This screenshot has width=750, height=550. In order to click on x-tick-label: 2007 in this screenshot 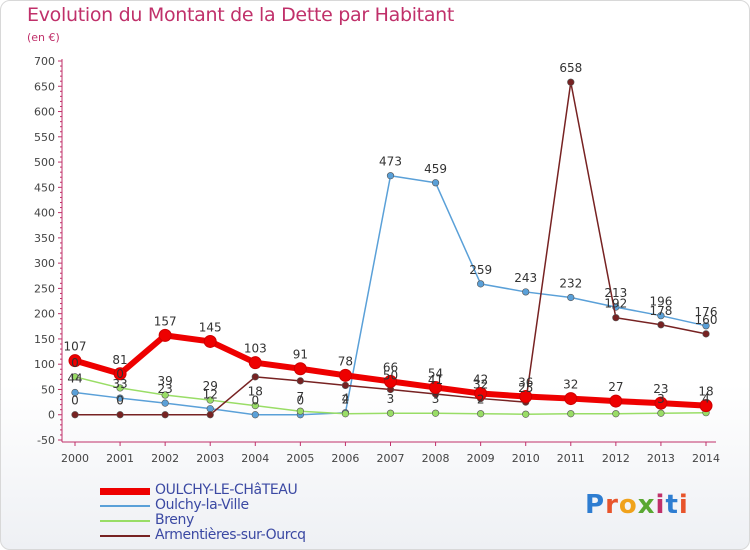, I will do `click(391, 458)`.